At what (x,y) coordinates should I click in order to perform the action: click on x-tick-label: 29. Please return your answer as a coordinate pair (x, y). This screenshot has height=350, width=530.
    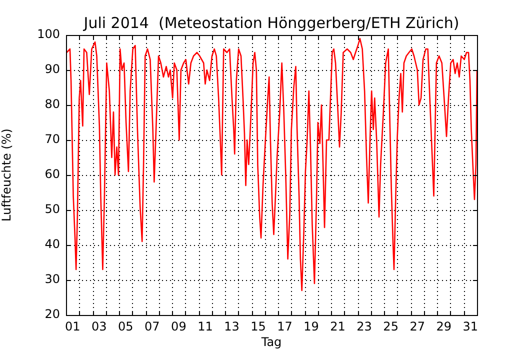
    Looking at the image, I should click on (444, 326).